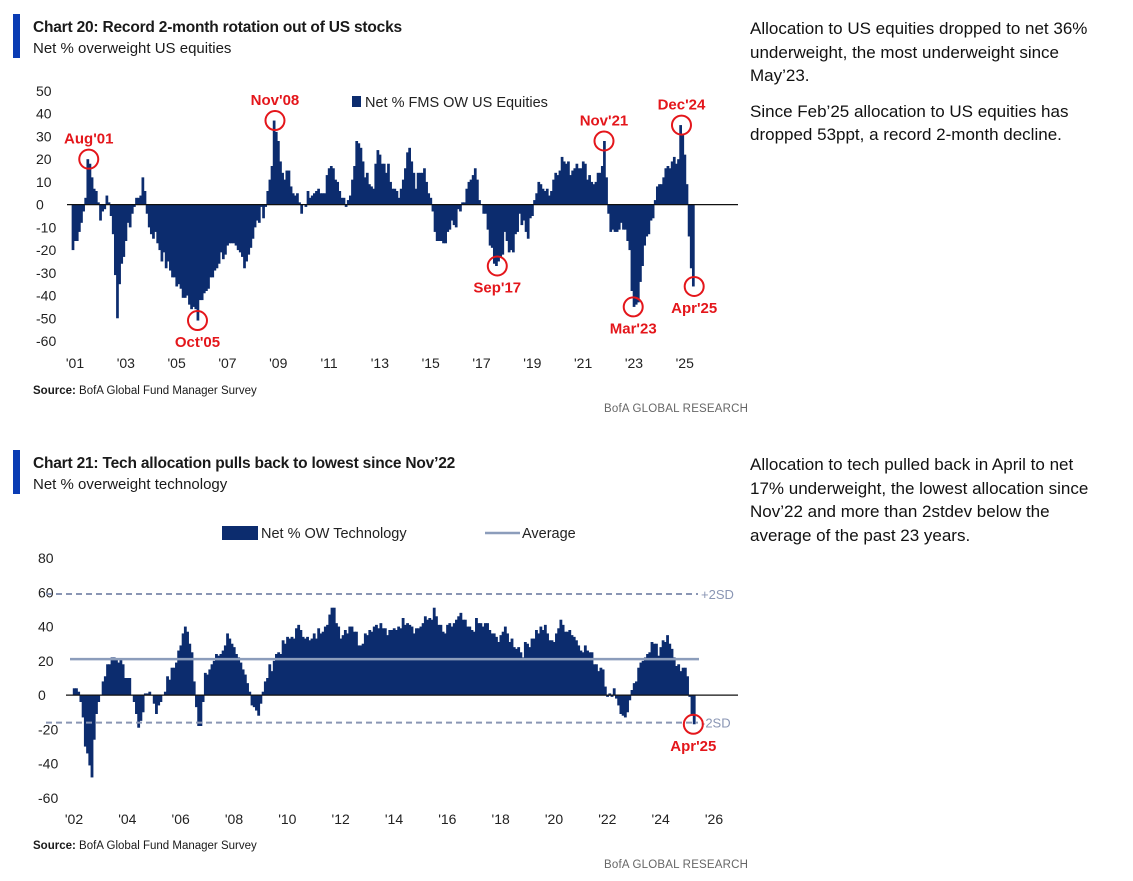 The width and height of the screenshot is (1133, 881). Describe the element at coordinates (693, 746) in the screenshot. I see `chart21-annotation-label-0: Apr'25` at that location.